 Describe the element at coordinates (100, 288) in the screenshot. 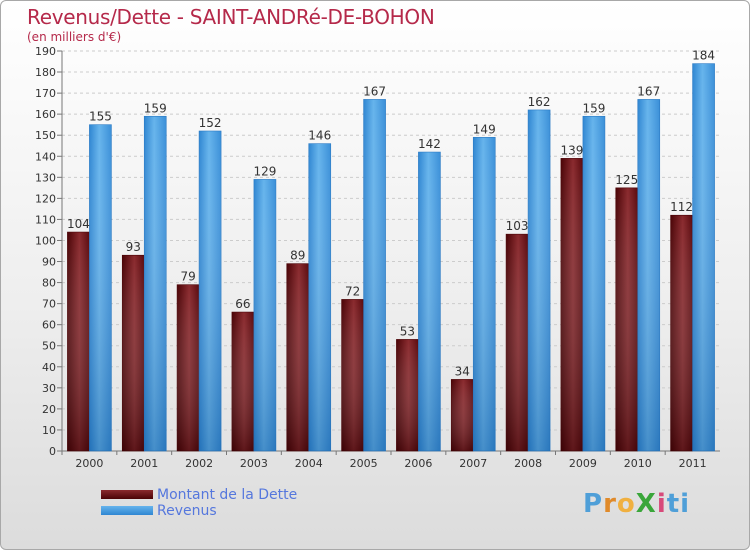

I see `bar-shade-revenus-2000` at that location.